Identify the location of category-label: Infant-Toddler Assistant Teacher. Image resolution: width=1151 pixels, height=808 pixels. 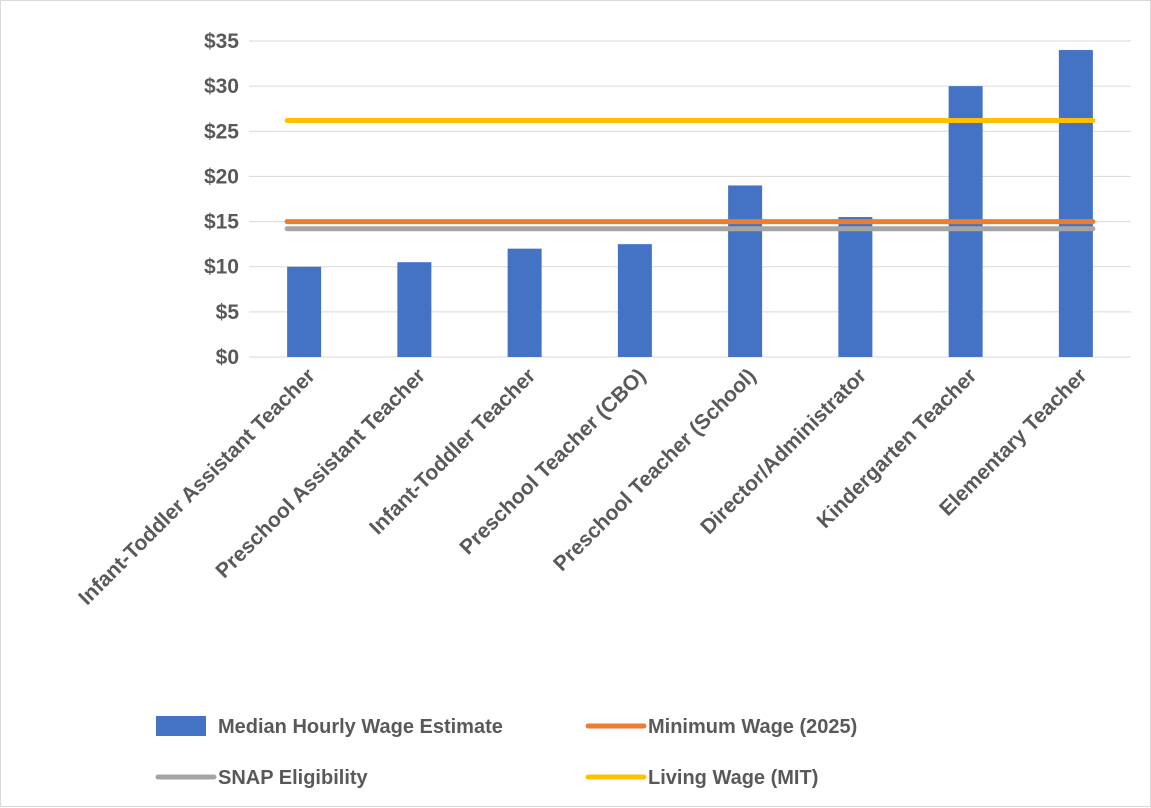
(196, 486).